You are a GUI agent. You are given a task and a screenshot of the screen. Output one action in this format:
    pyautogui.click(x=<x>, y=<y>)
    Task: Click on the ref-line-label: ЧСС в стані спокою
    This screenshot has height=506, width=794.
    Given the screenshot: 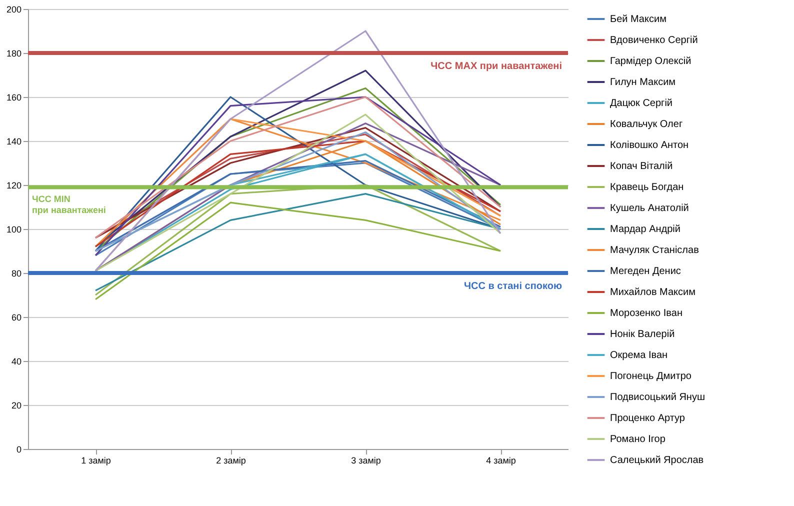 What is the action you would take?
    pyautogui.click(x=513, y=286)
    